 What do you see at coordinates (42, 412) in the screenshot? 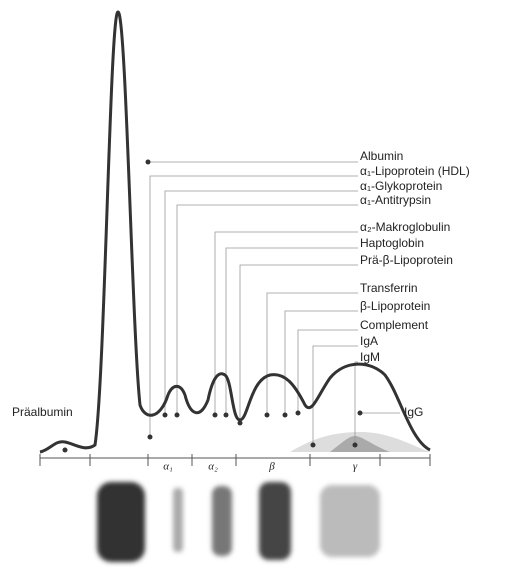
I see `protein-label: Präalbumin` at bounding box center [42, 412].